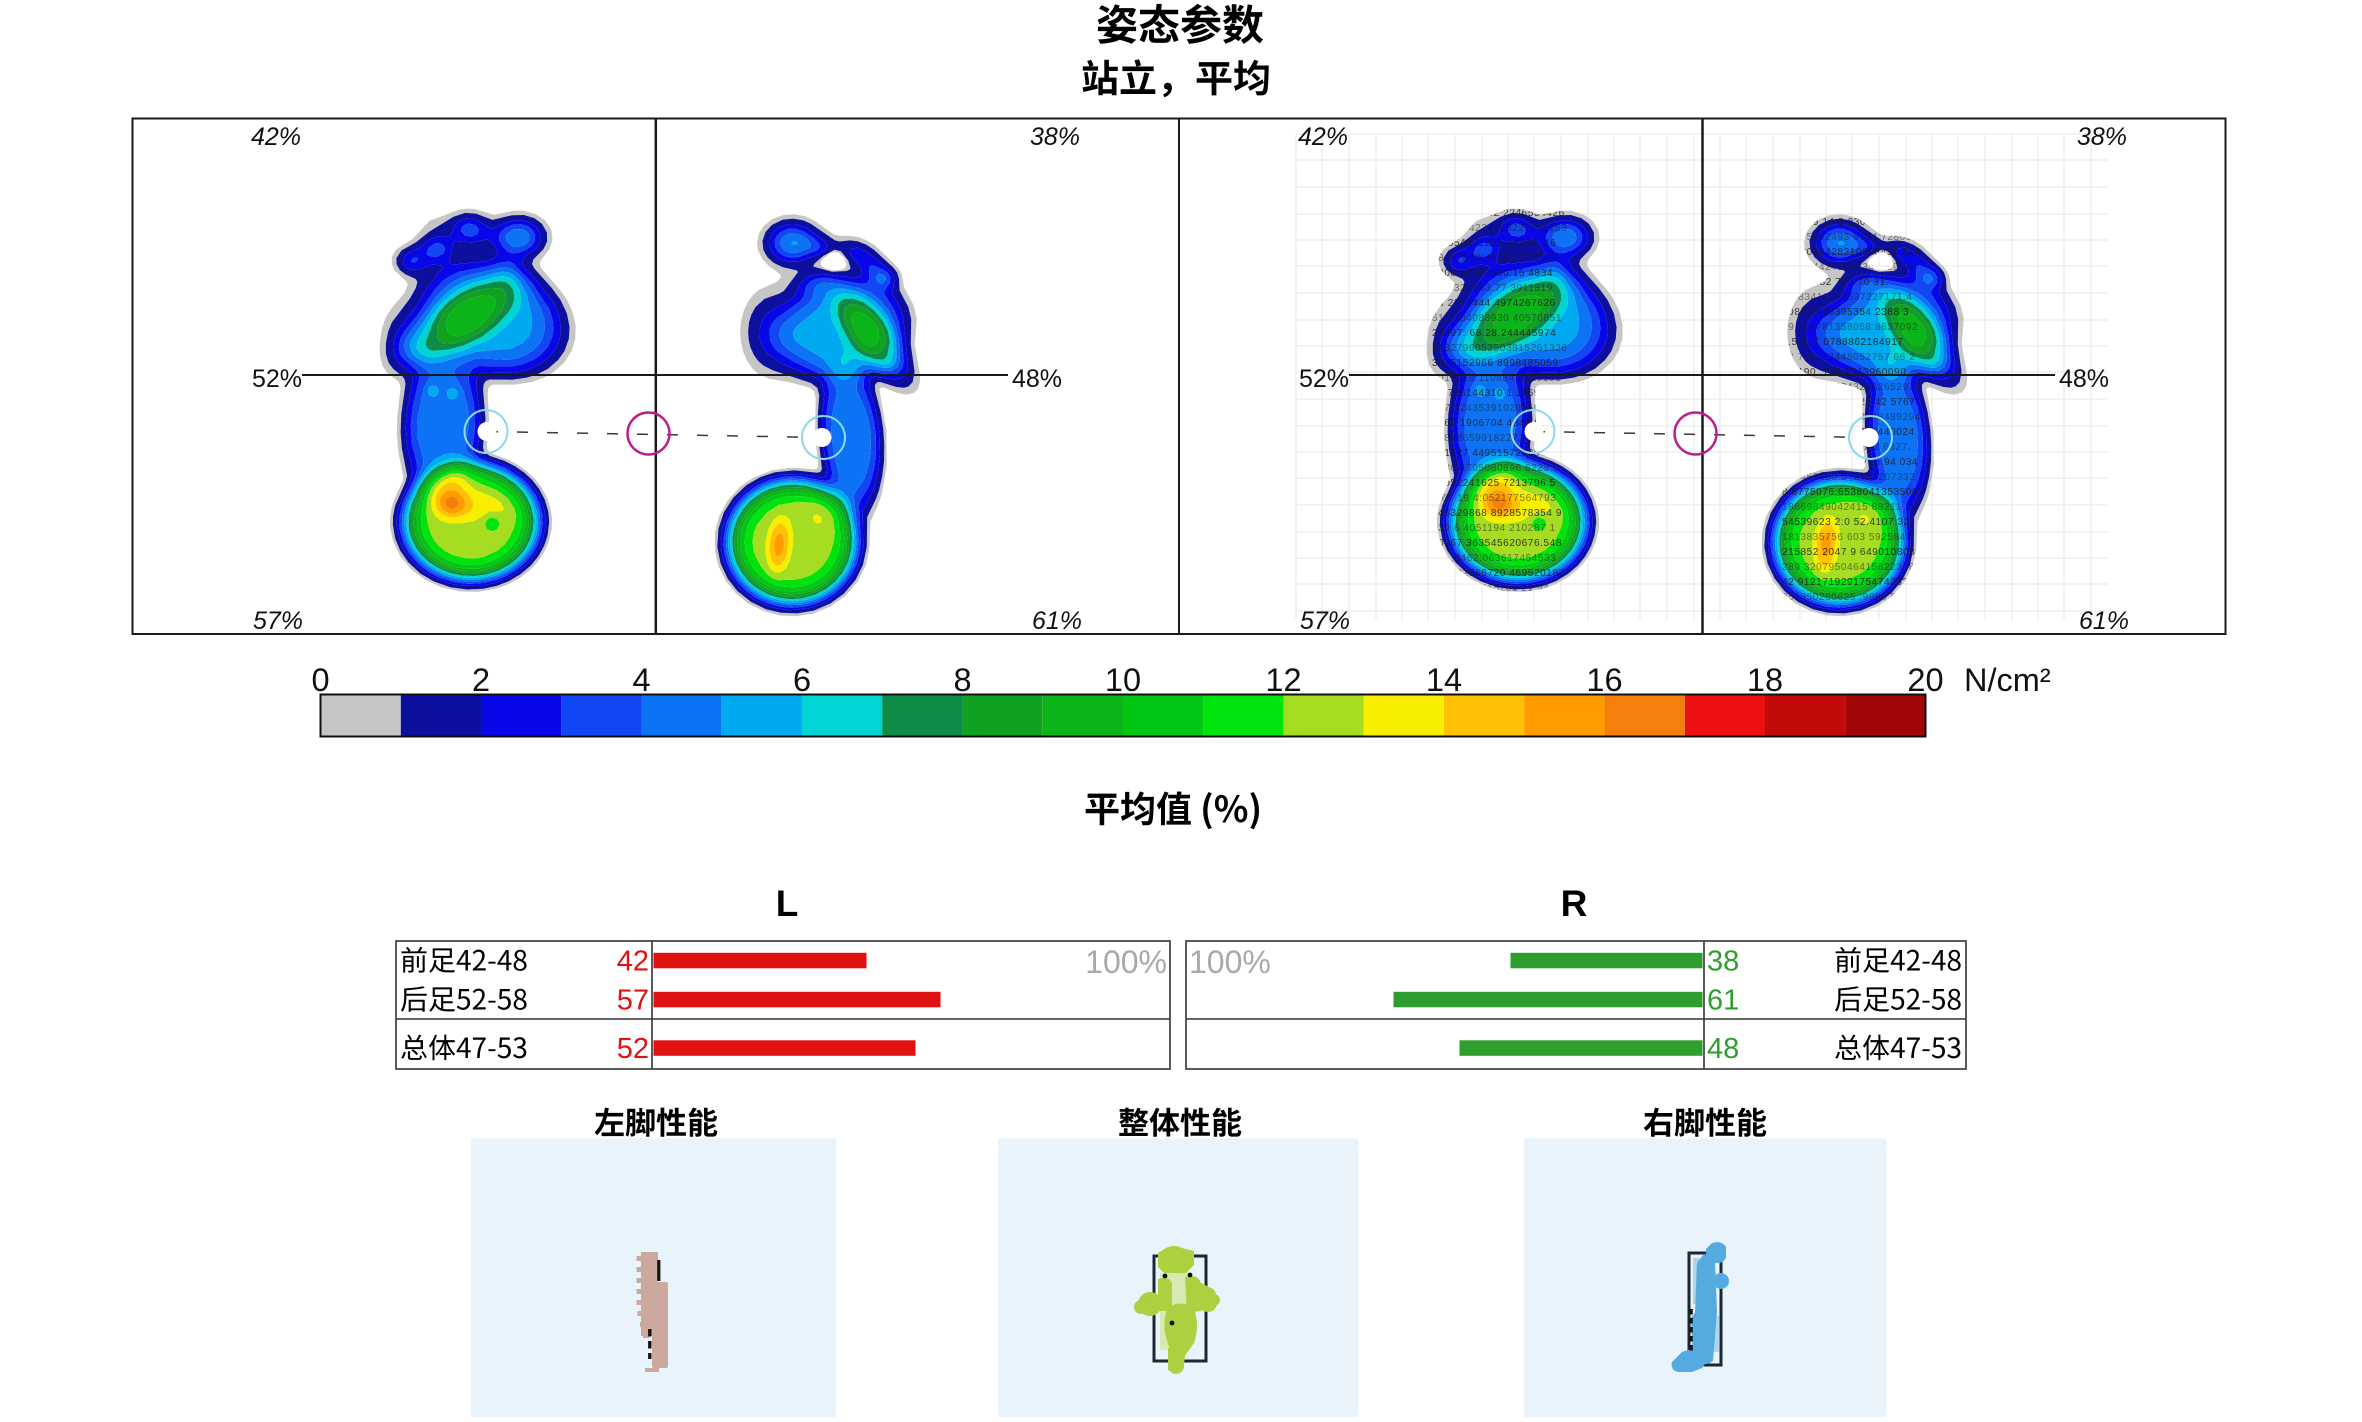 This screenshot has width=2362, height=1422. I want to click on svg-text: 38, so click(1723, 962).